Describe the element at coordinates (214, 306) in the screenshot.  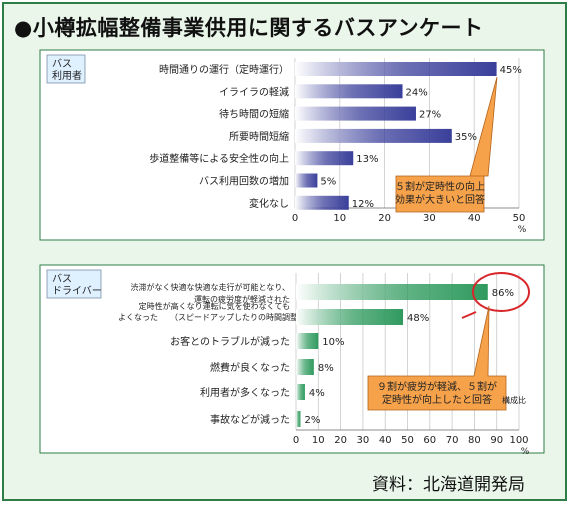
I see `category-label: 定時性が高くなり運転に気を使わなくても` at that location.